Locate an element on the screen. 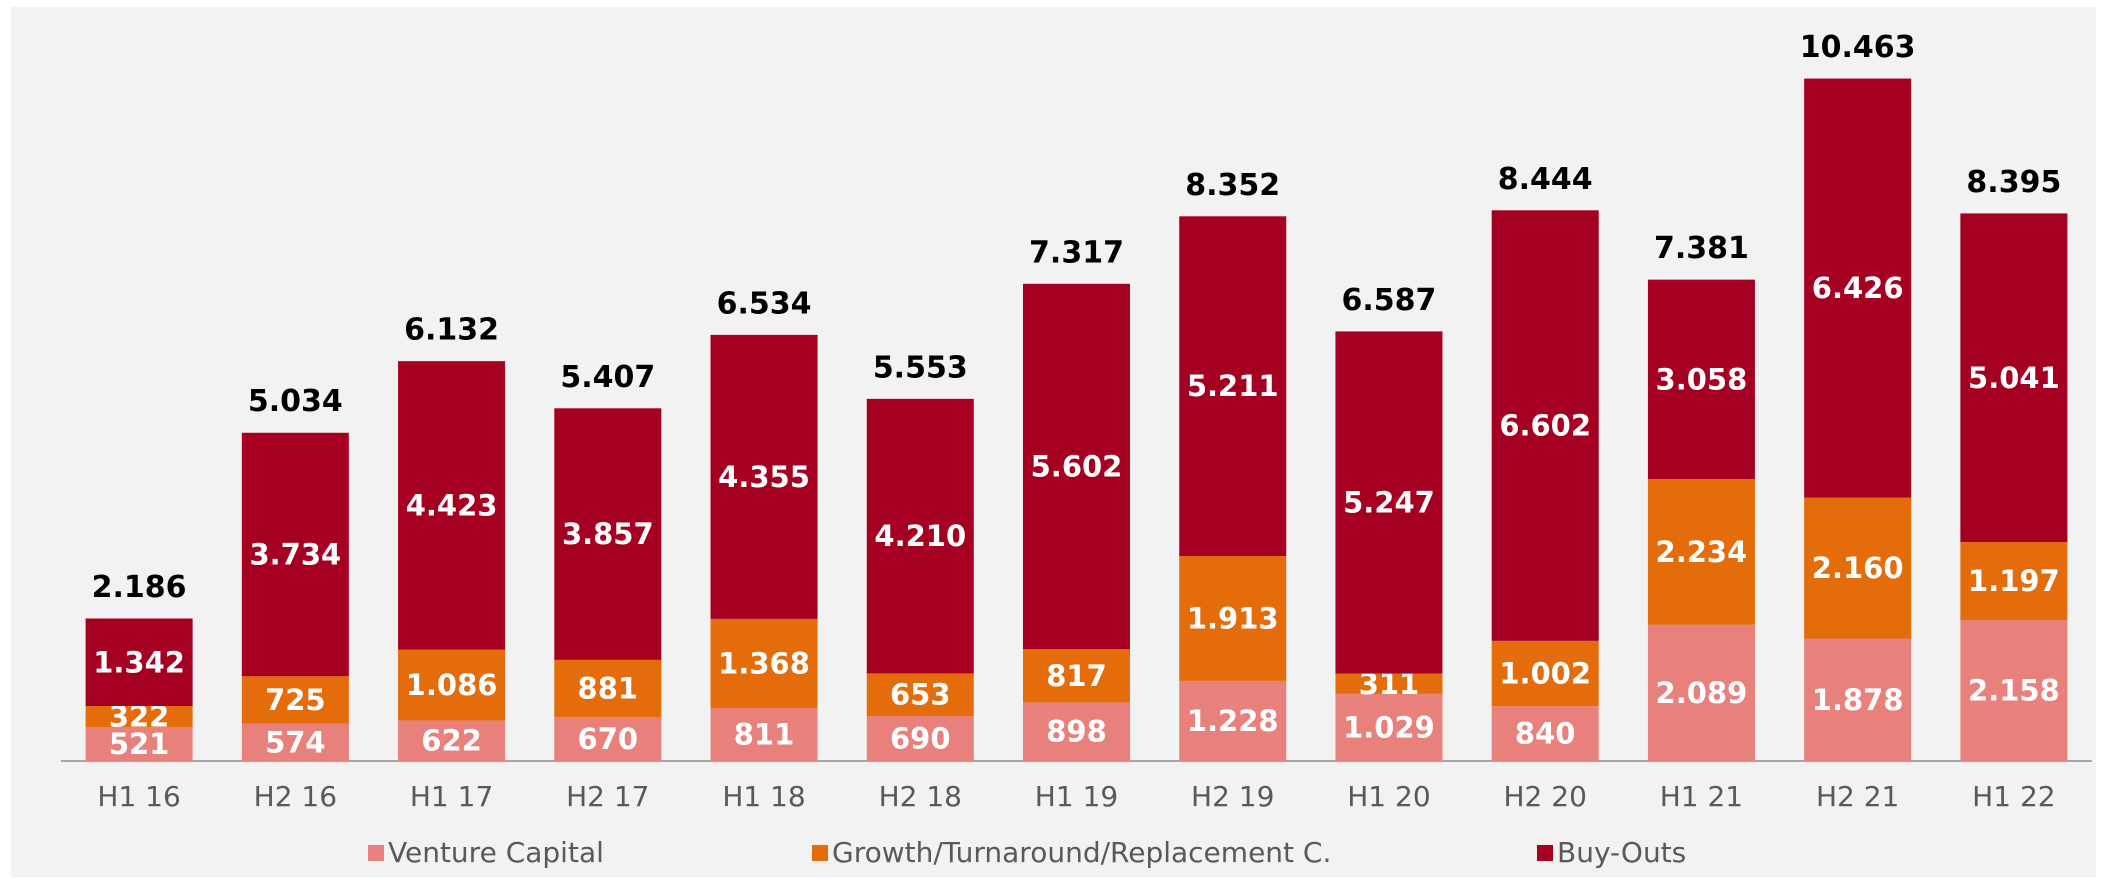 This screenshot has width=2123, height=882. x-tick-label: H2 21 is located at coordinates (1857, 796).